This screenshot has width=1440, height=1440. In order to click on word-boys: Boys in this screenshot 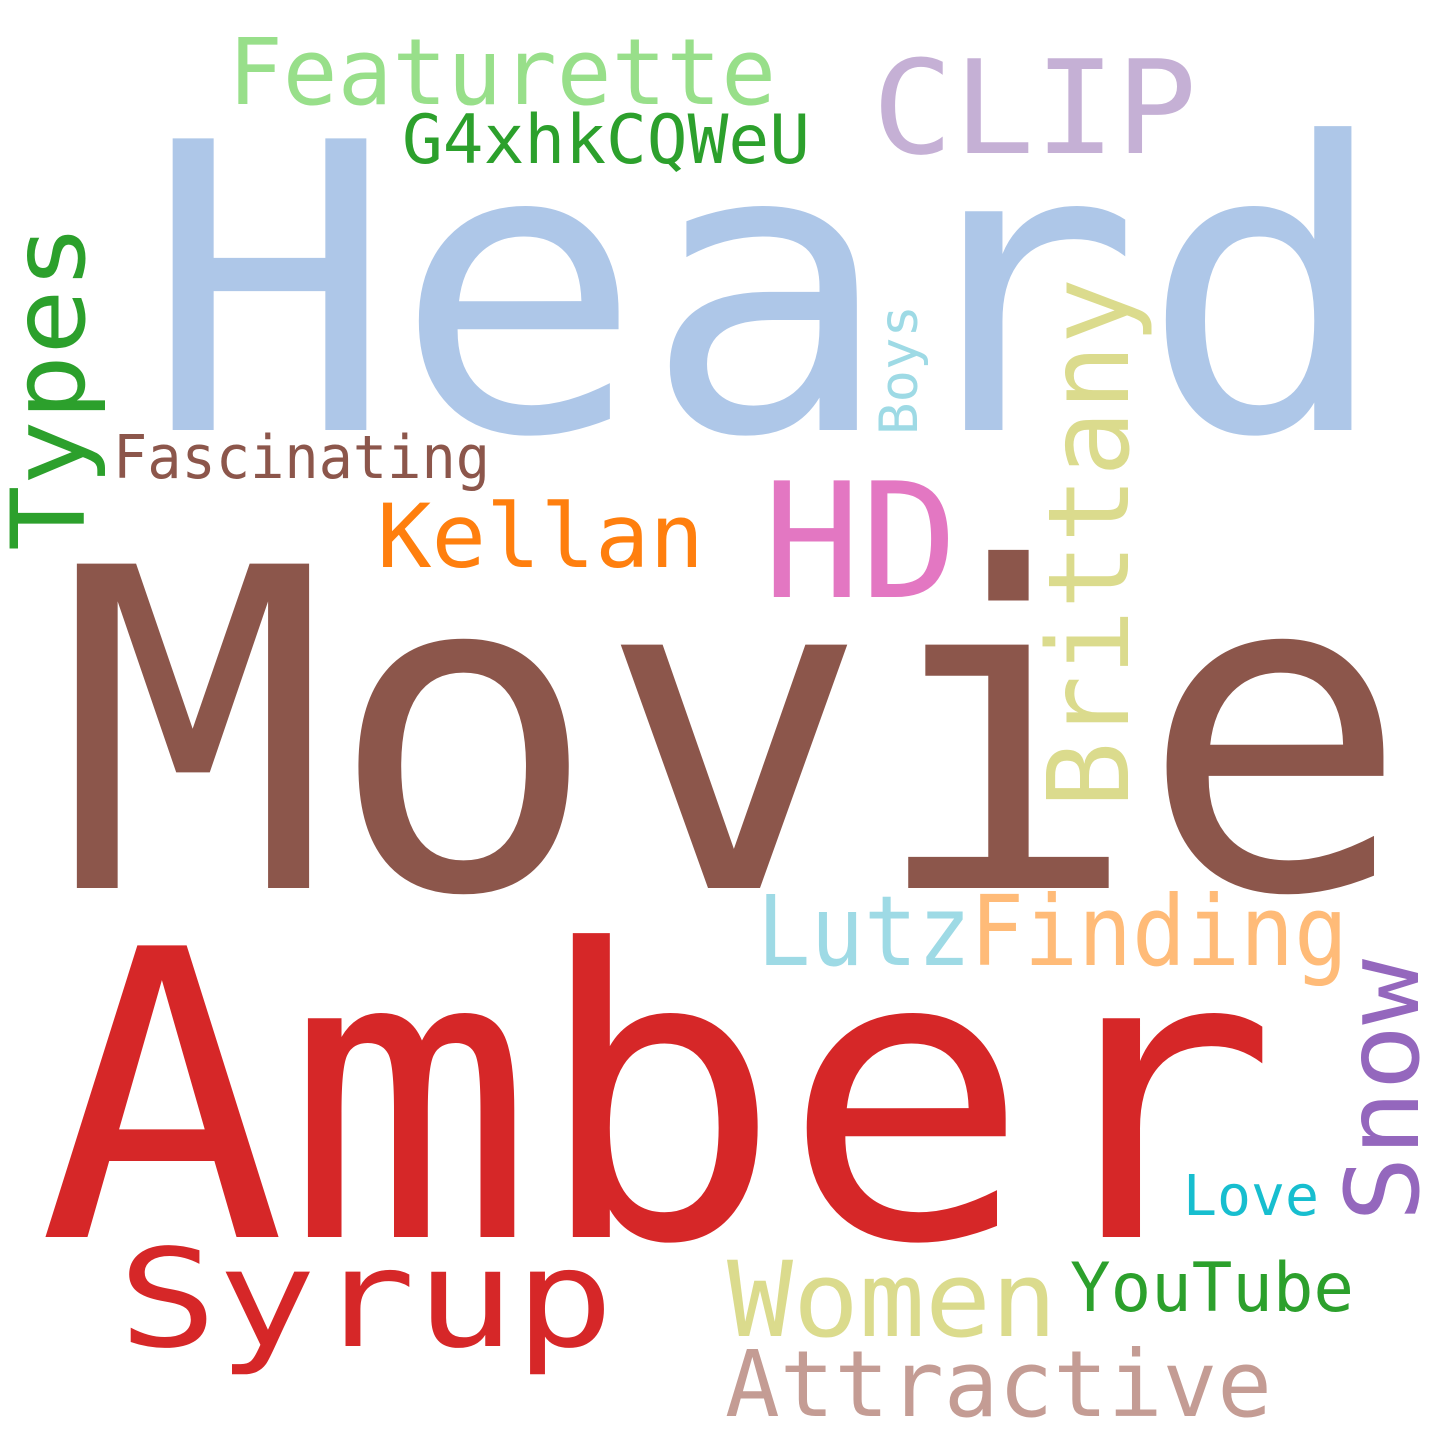, I will do `click(899, 370)`.